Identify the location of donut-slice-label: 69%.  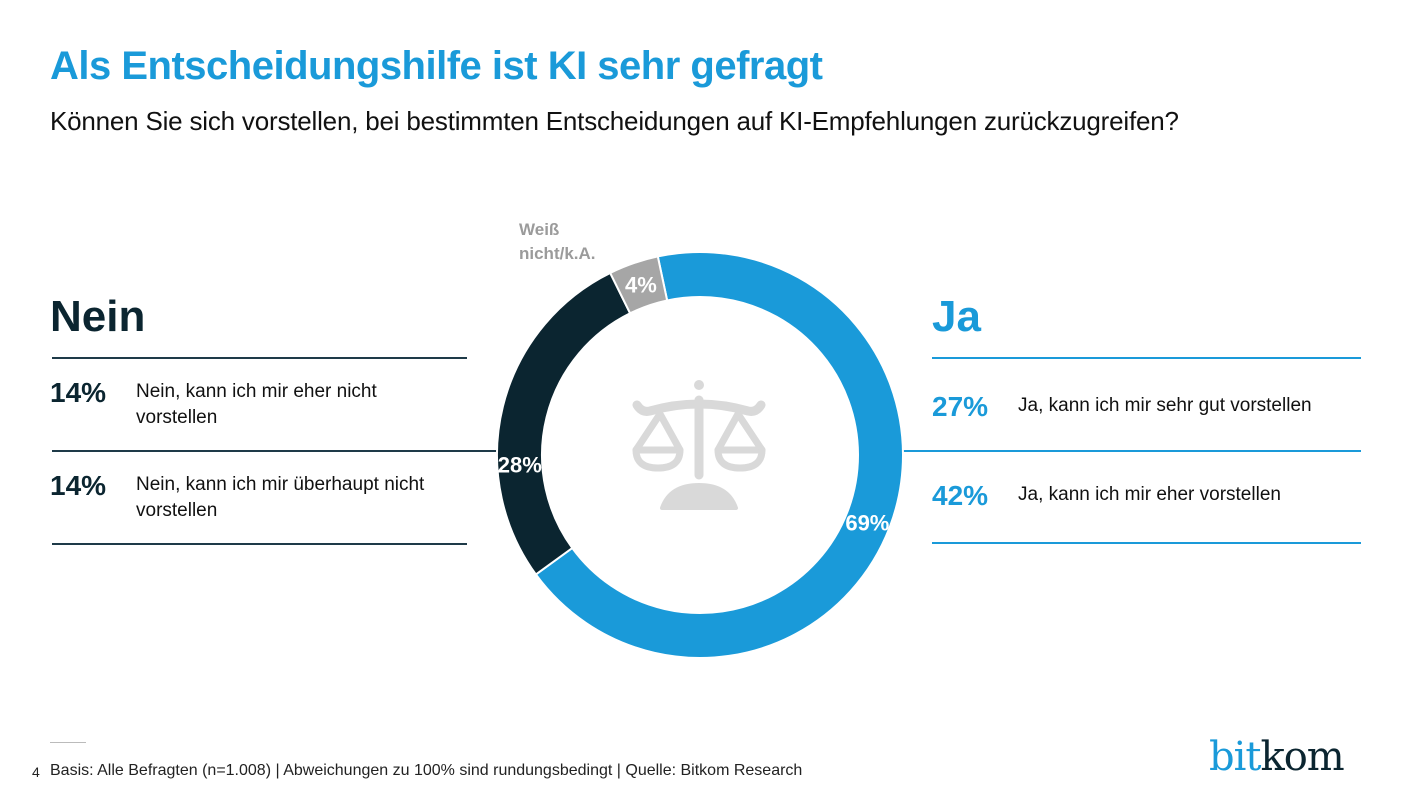
(867, 523).